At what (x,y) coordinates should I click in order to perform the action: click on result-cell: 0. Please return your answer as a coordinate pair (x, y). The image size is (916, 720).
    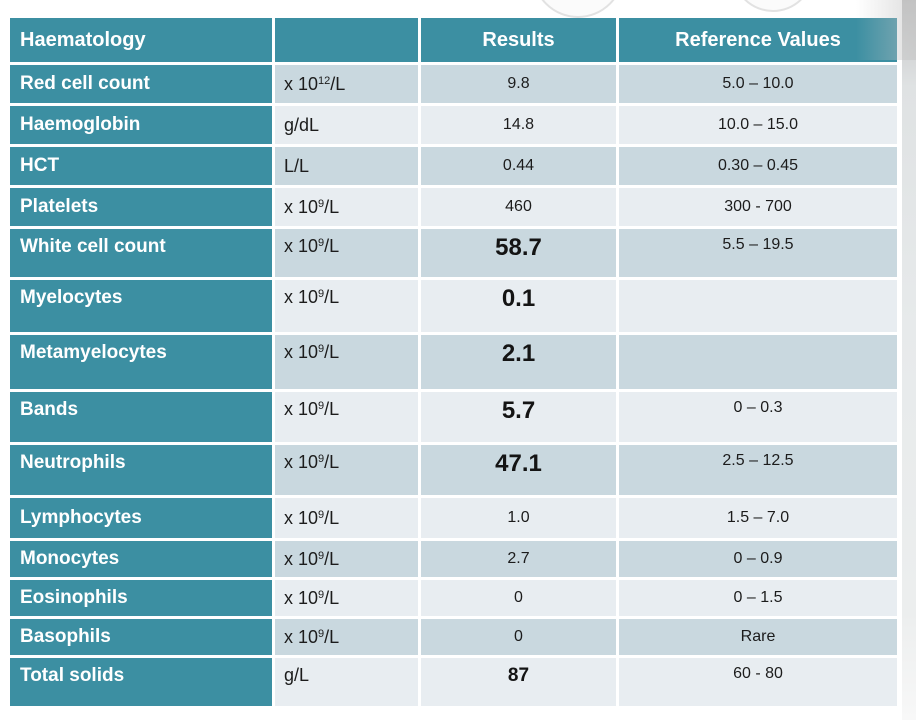
    Looking at the image, I should click on (518, 637).